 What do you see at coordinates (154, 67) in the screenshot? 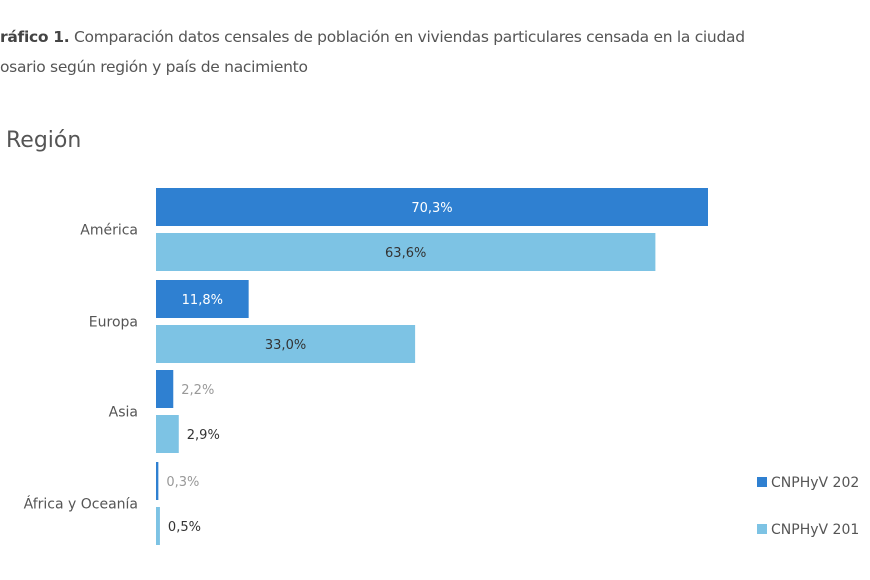
I see `chart-title-line2: osario según región y país de nacimiento` at bounding box center [154, 67].